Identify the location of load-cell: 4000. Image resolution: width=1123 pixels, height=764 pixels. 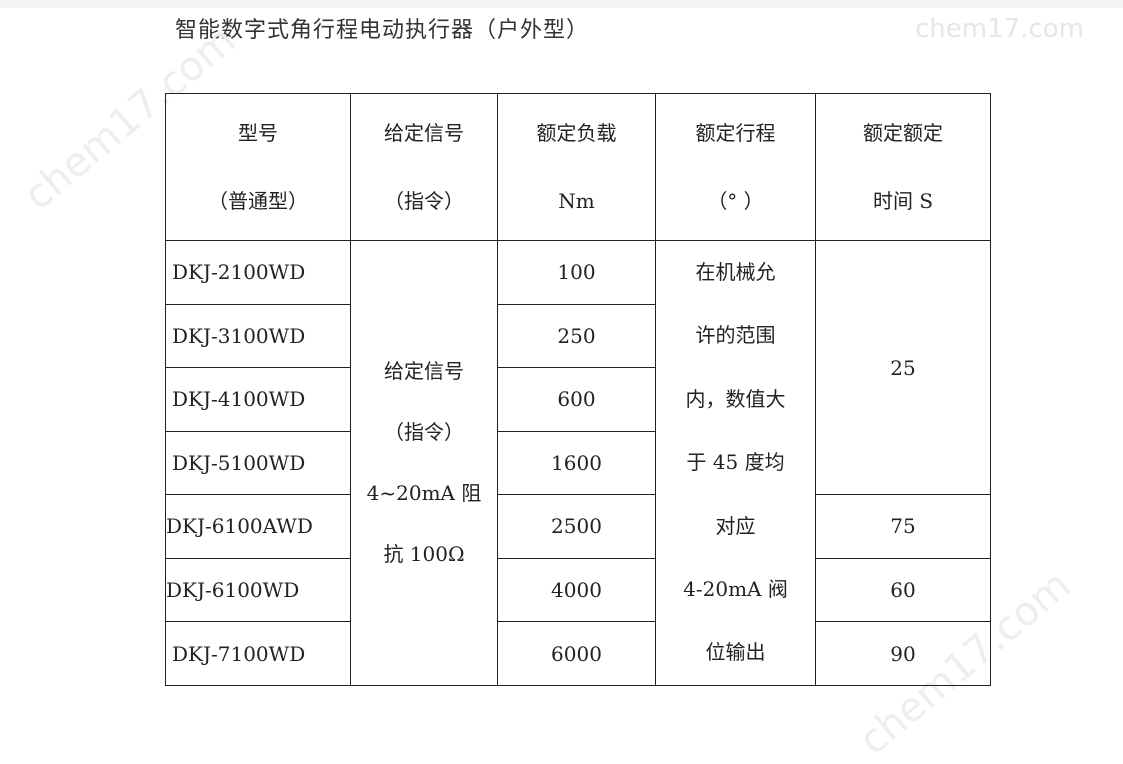
(576, 590).